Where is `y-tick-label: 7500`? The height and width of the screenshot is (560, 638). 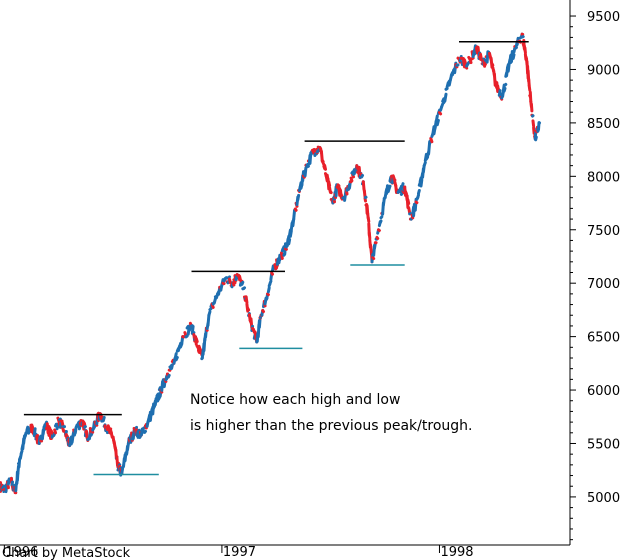
y-tick-label: 7500 is located at coordinates (603, 231).